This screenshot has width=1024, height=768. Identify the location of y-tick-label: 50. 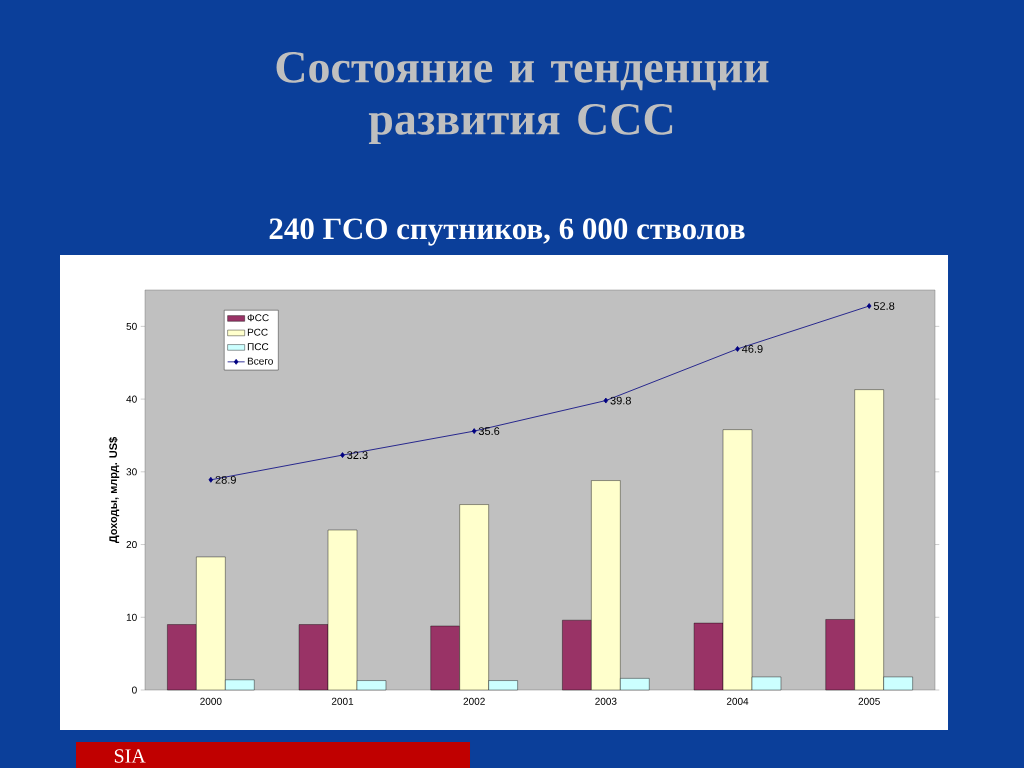
(131, 326).